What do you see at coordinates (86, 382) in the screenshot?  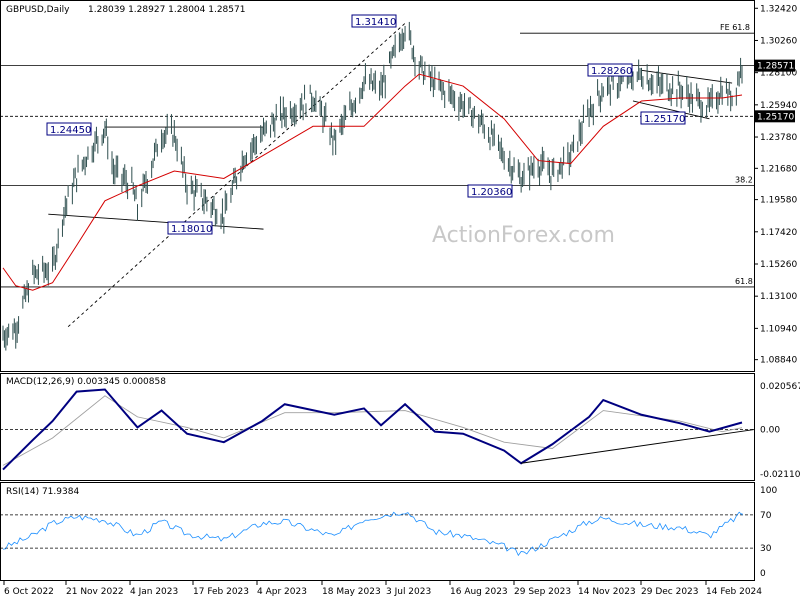 I see `macd-title: MACD(12,26,9) 0.003345 0.000858` at bounding box center [86, 382].